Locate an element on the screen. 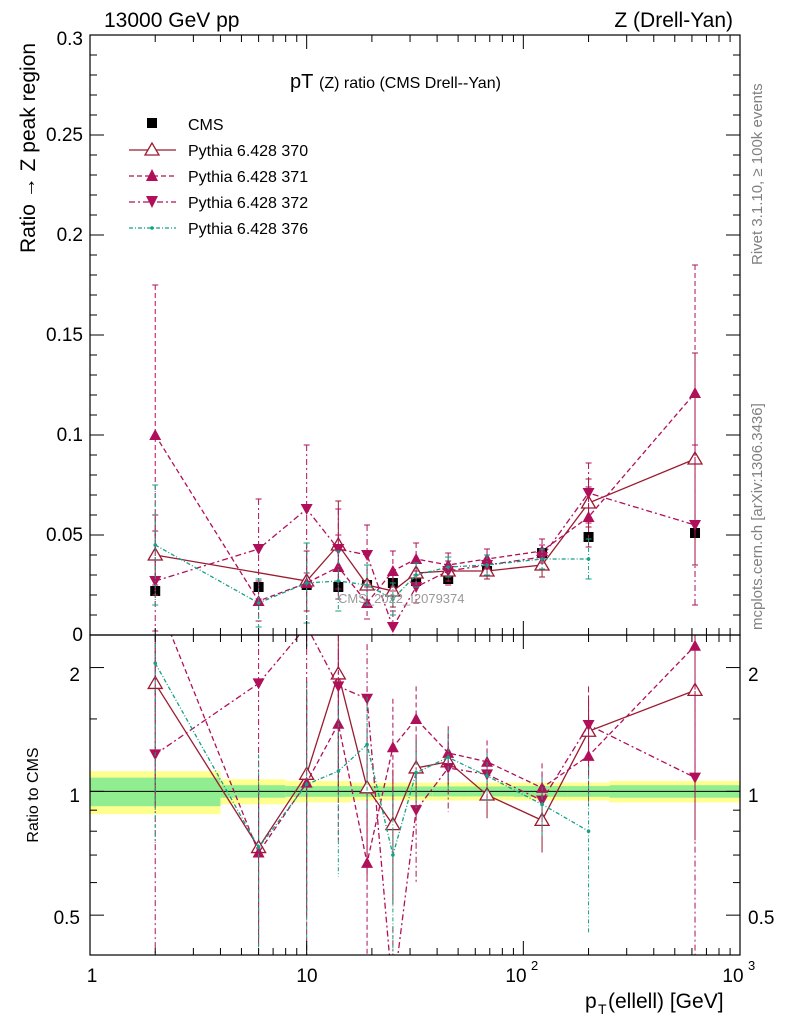 Image resolution: width=786 pixels, height=1024 pixels. xlabel-p: p is located at coordinates (591, 1001).